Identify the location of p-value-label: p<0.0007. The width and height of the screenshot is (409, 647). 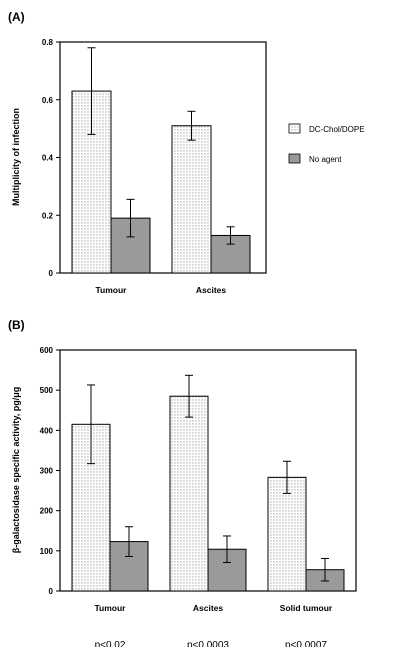
(306, 643).